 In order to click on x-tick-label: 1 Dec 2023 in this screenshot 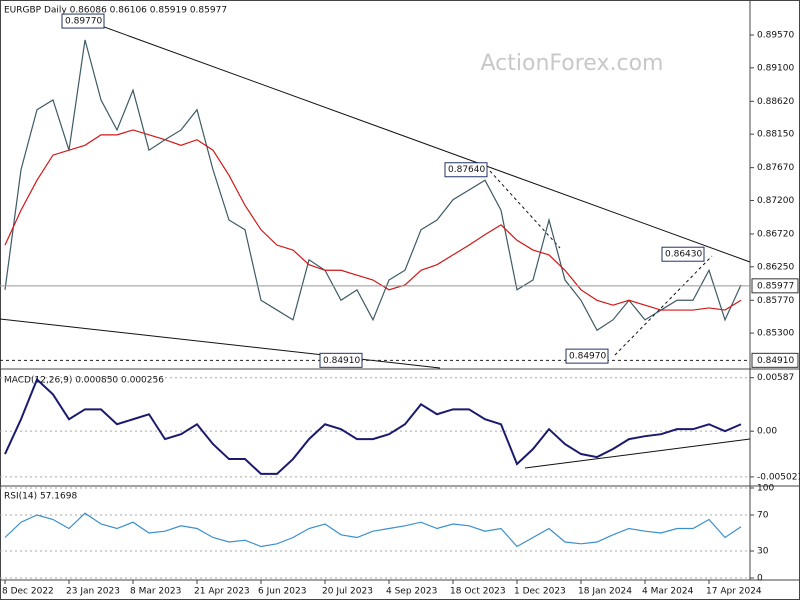, I will do `click(540, 592)`.